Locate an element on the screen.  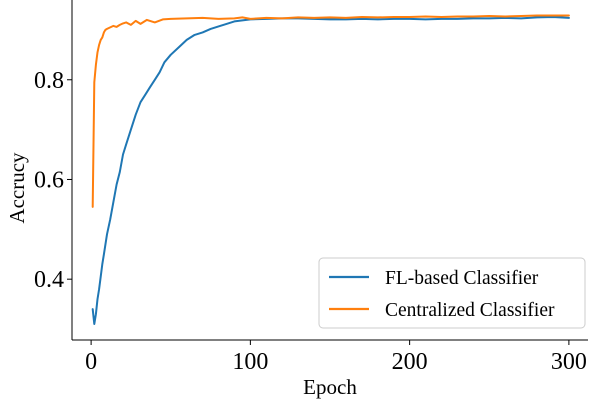
x-tick-label: 200 is located at coordinates (410, 362).